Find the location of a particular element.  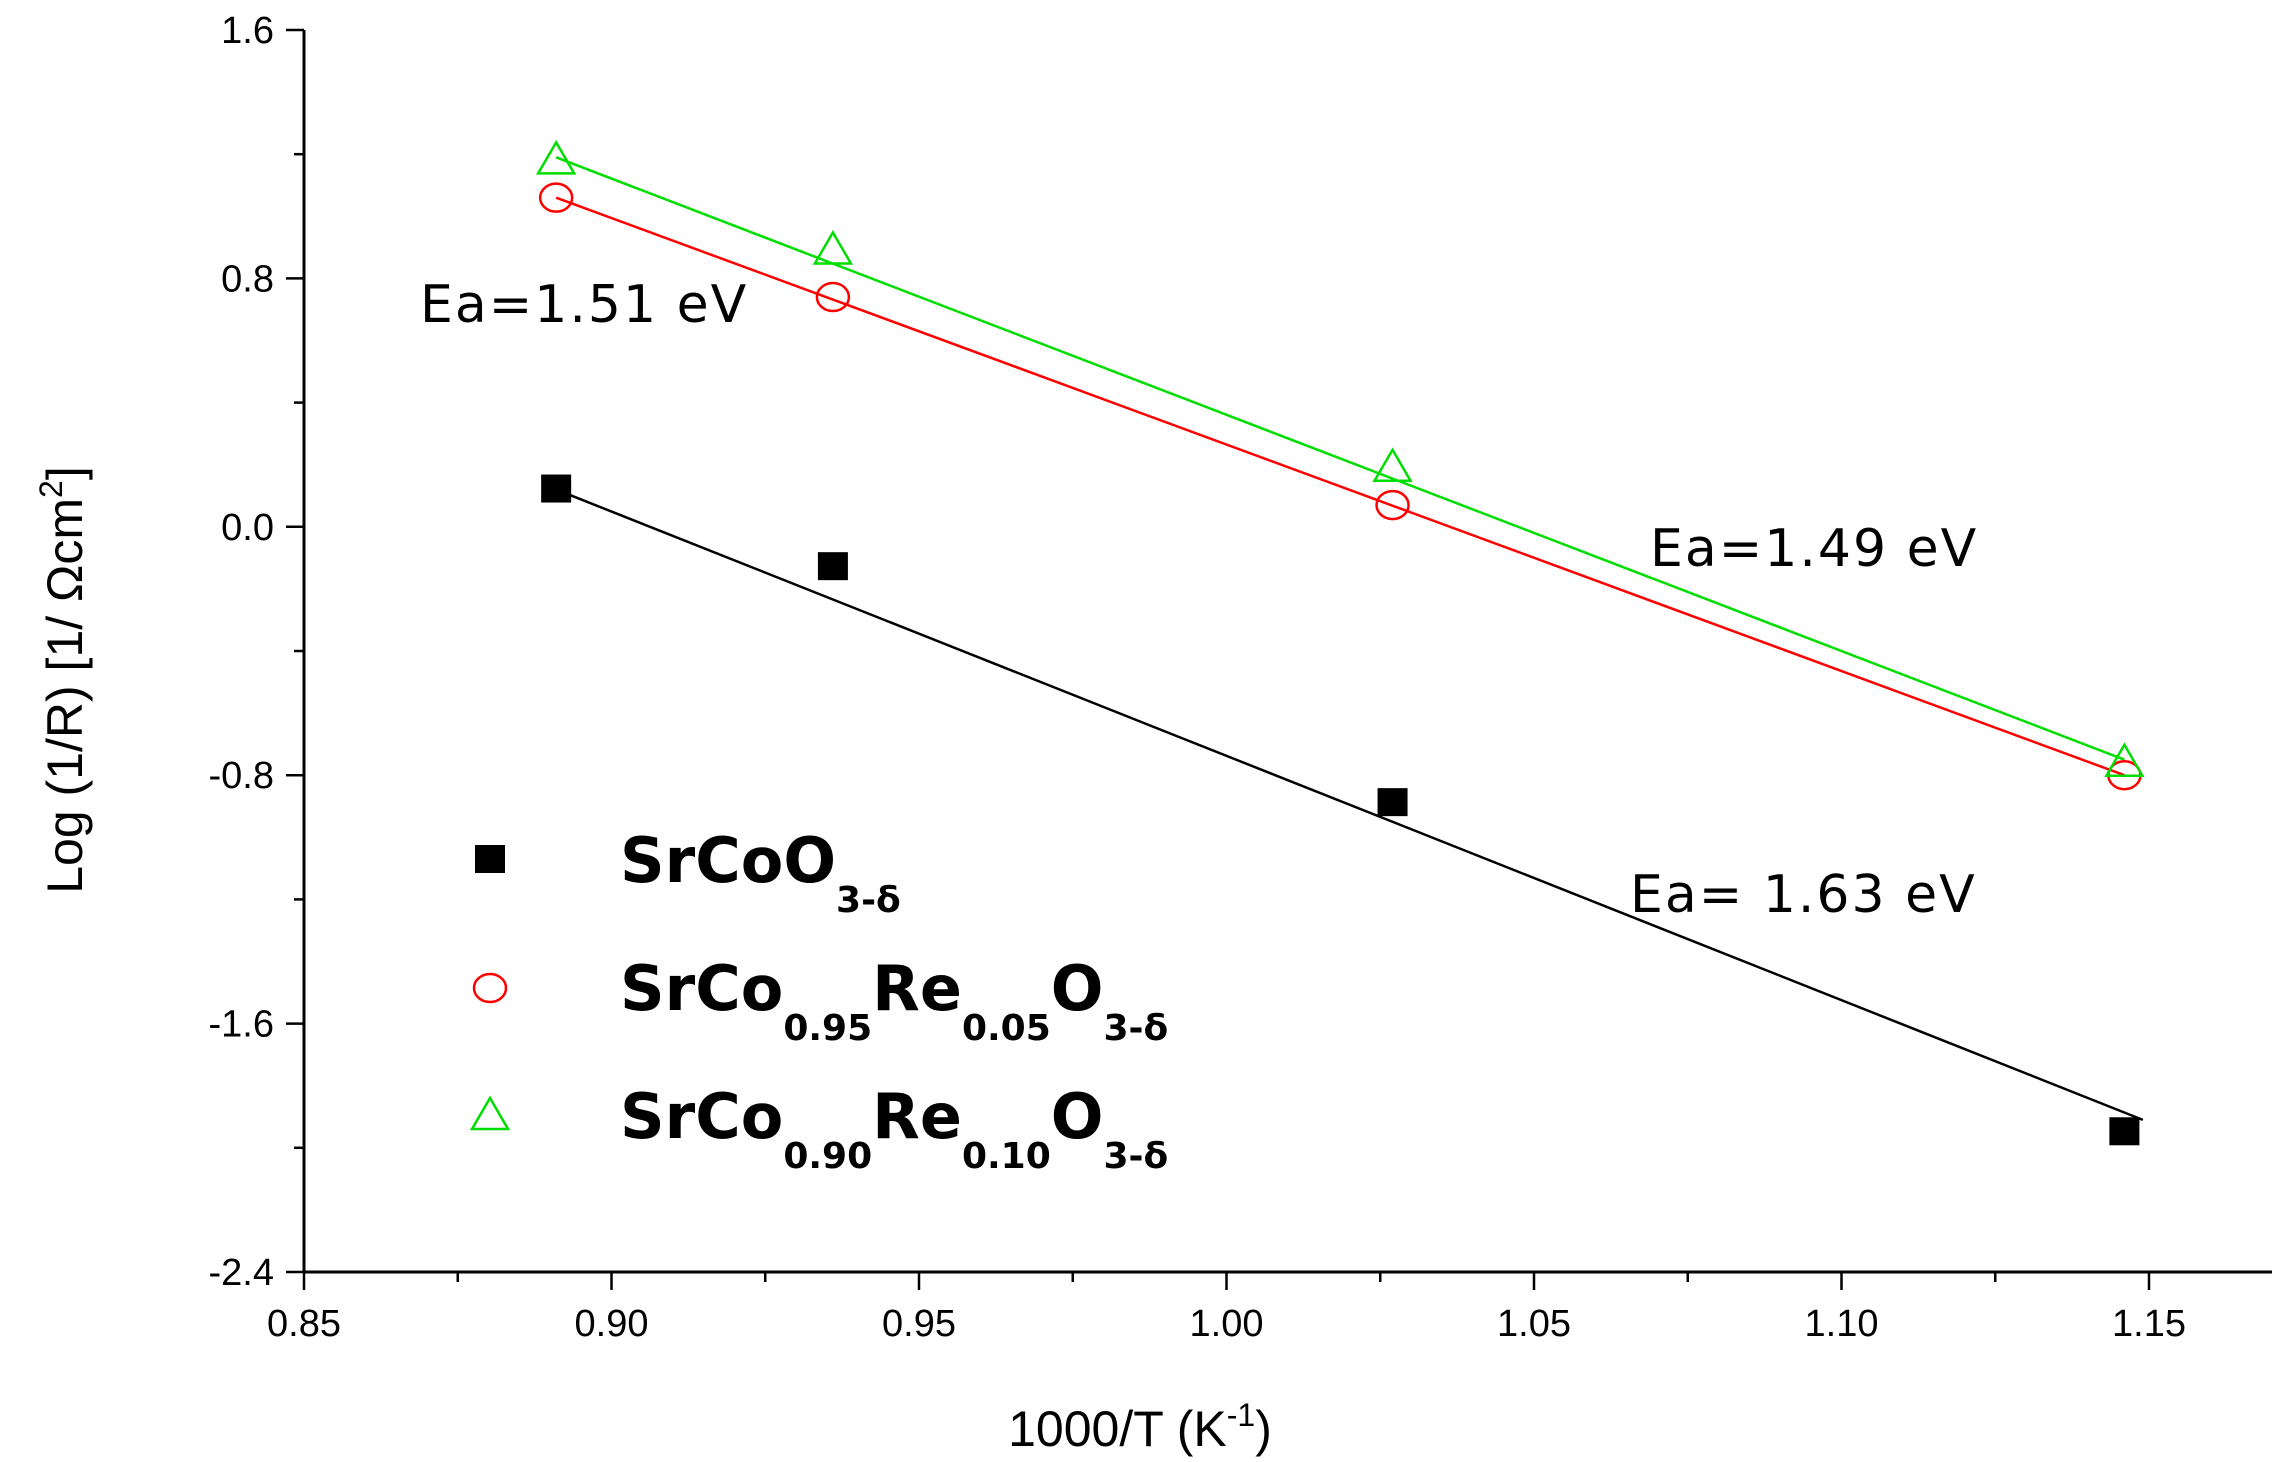

y-tick-label: 0.0 is located at coordinates (247, 528).